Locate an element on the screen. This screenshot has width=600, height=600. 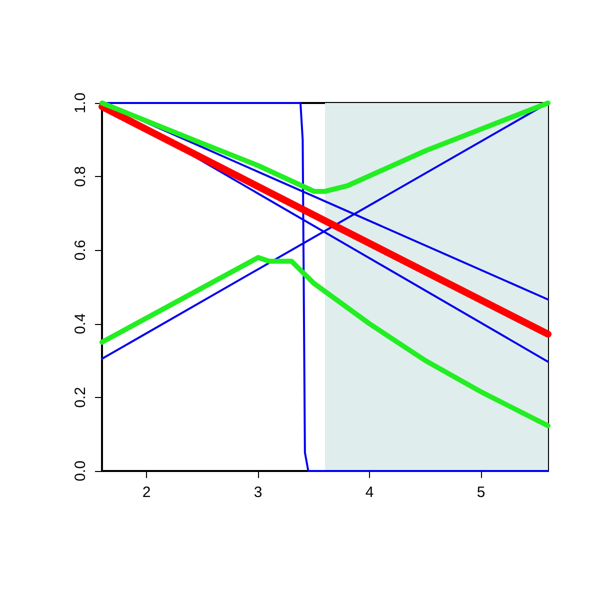
y-tick-label: 1.0 is located at coordinates (80, 103).